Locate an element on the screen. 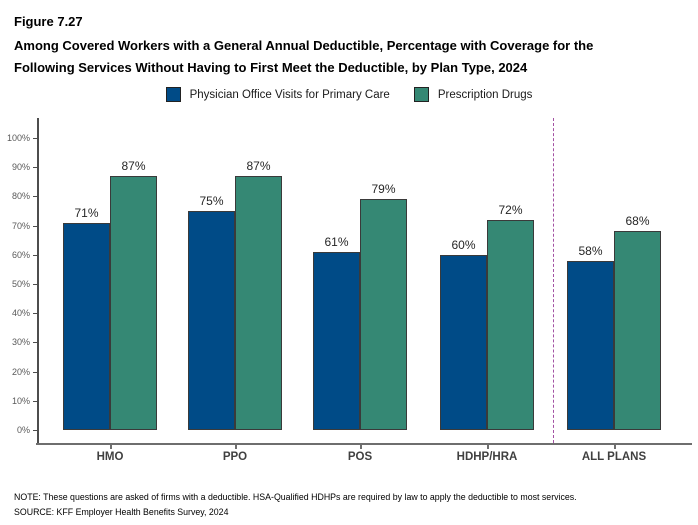  bar-value-label: 72% is located at coordinates (510, 209).